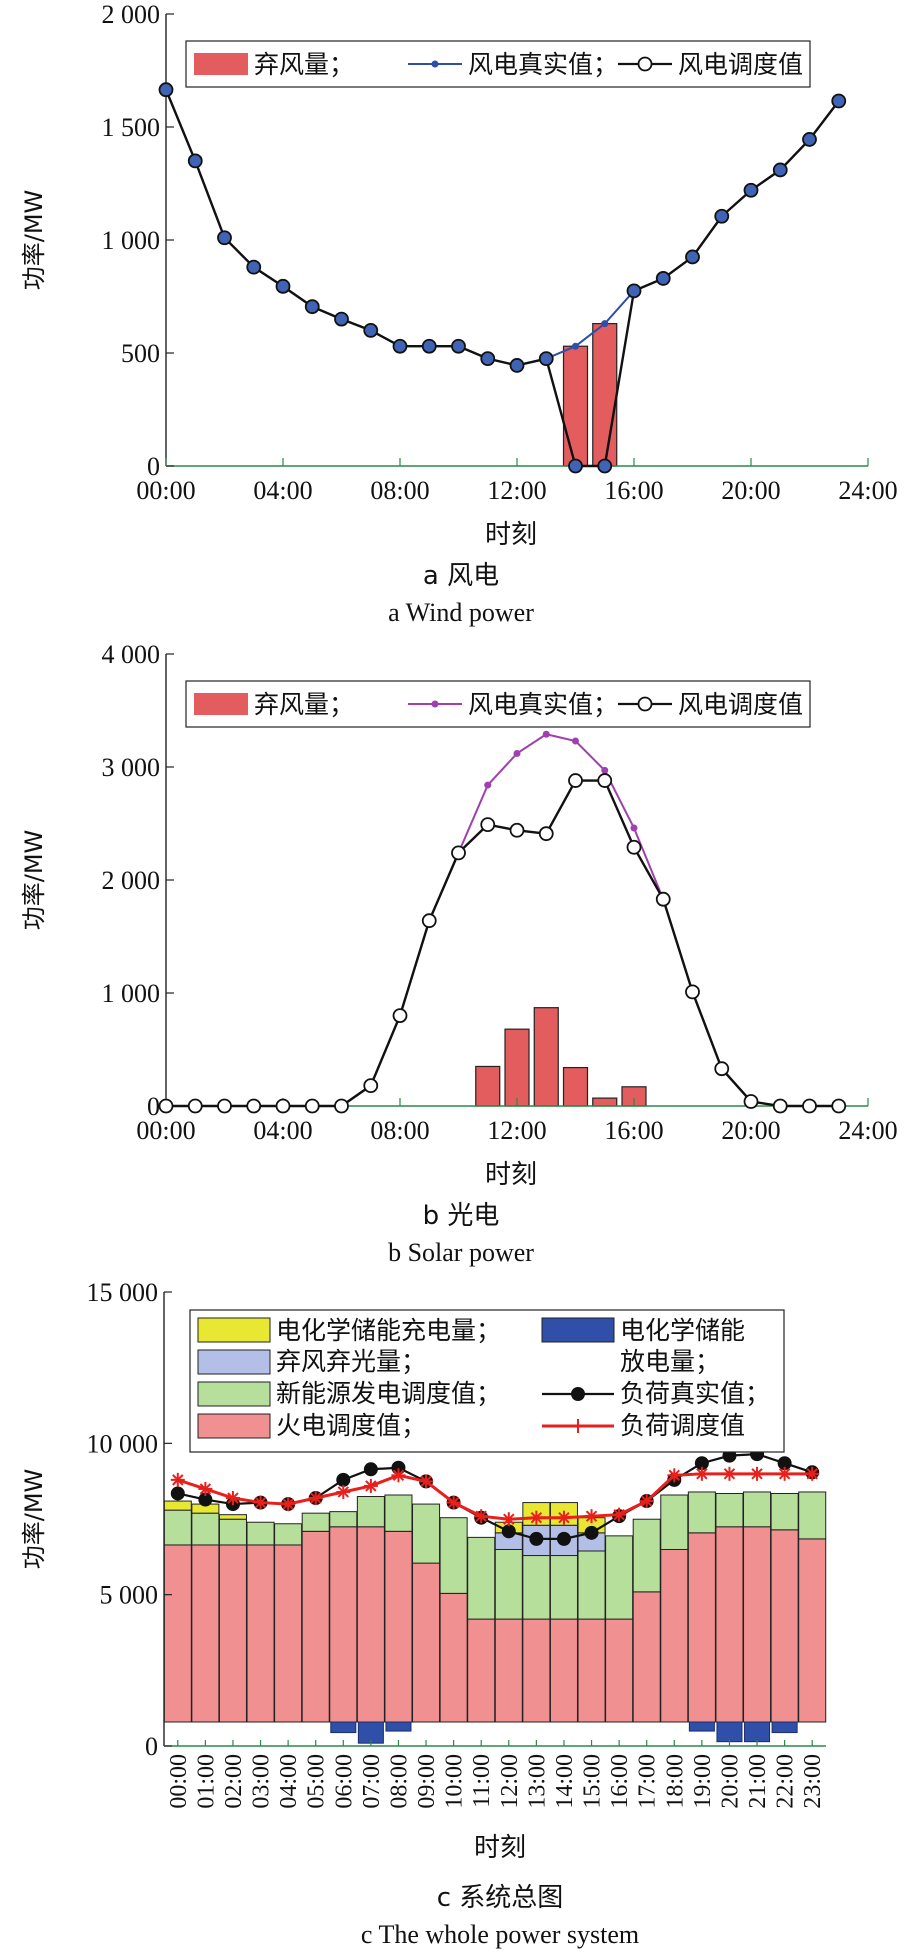  What do you see at coordinates (682, 1425) in the screenshot?
I see `legend-label-load-dispatch: 负荷调度值` at bounding box center [682, 1425].